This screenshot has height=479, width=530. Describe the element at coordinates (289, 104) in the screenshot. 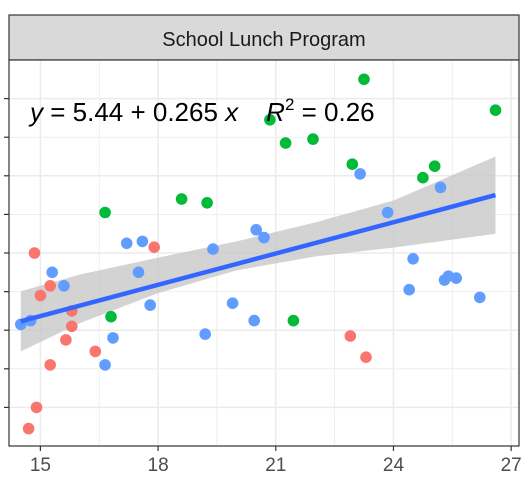

I see `eq-r-exponent: 2` at that location.